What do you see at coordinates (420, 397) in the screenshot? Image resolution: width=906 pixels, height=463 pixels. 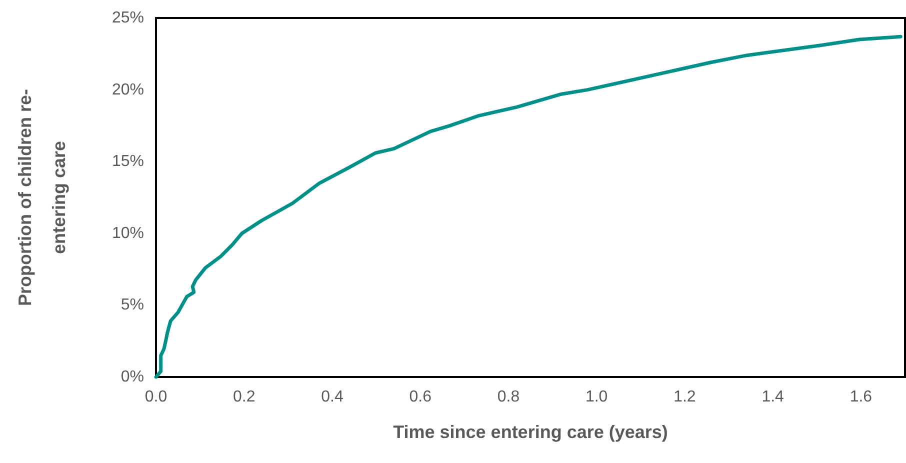 I see `x-tick-label: 0.6` at bounding box center [420, 397].